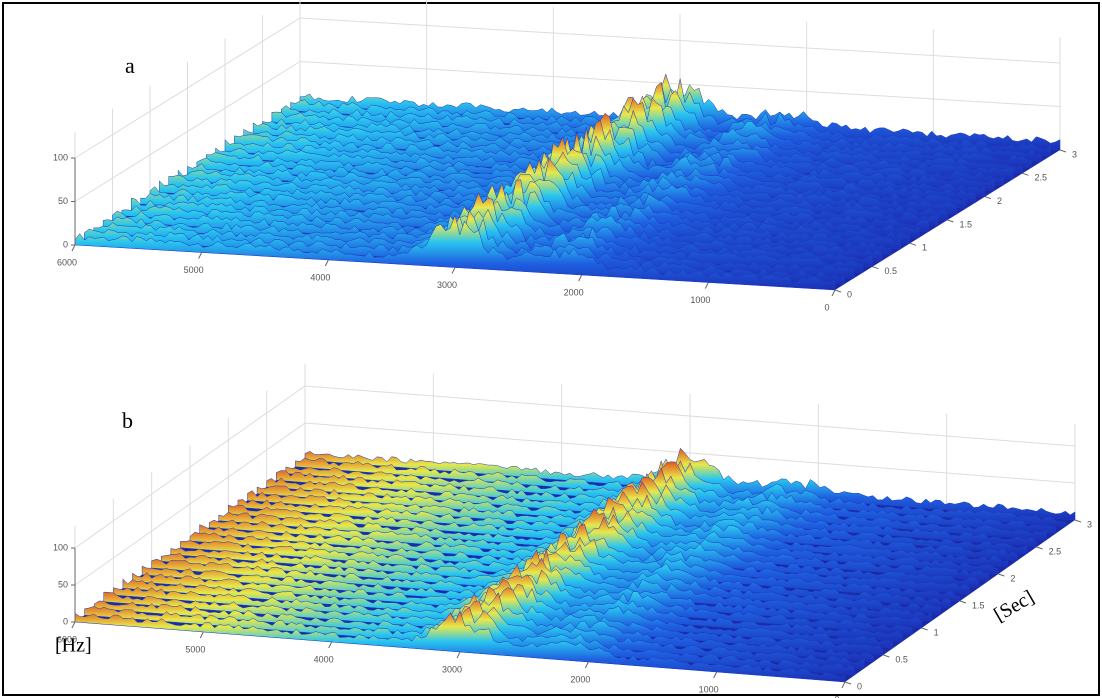 The height and width of the screenshot is (698, 1102). Describe the element at coordinates (73, 646) in the screenshot. I see `x-axis-label: [Hz]` at that location.